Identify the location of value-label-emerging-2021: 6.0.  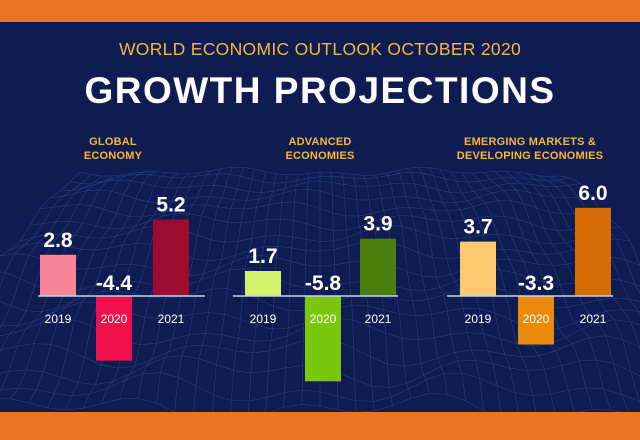
(592, 193).